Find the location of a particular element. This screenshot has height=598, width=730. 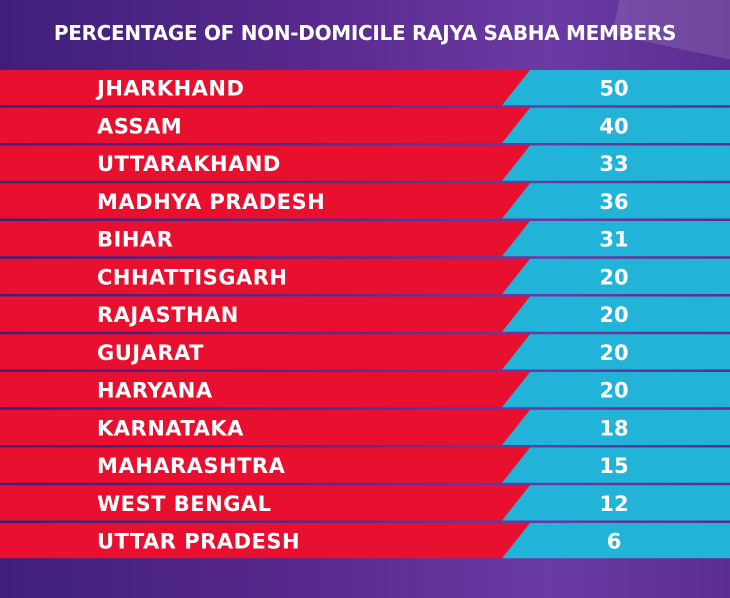

percentage-value: 15 is located at coordinates (613, 466).